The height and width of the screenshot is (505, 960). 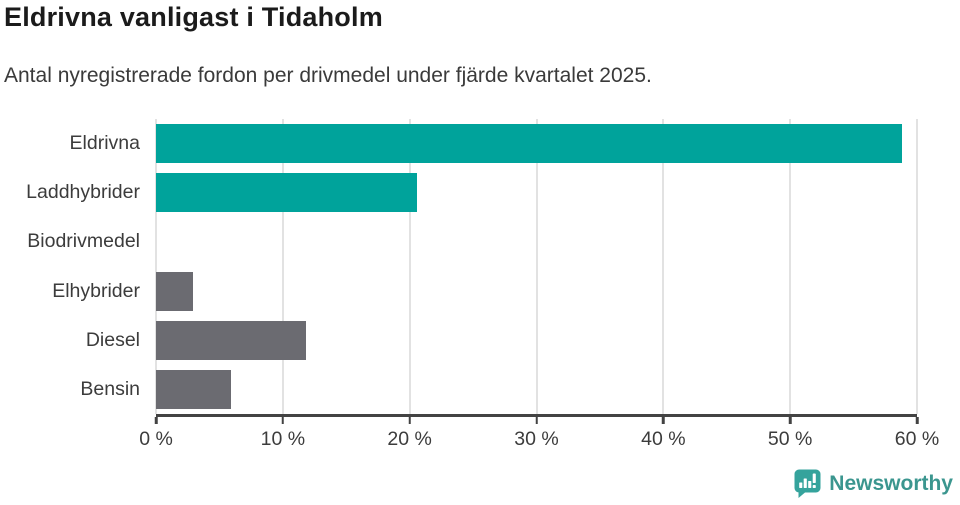 I want to click on brand-name: Newsworthy, so click(x=891, y=483).